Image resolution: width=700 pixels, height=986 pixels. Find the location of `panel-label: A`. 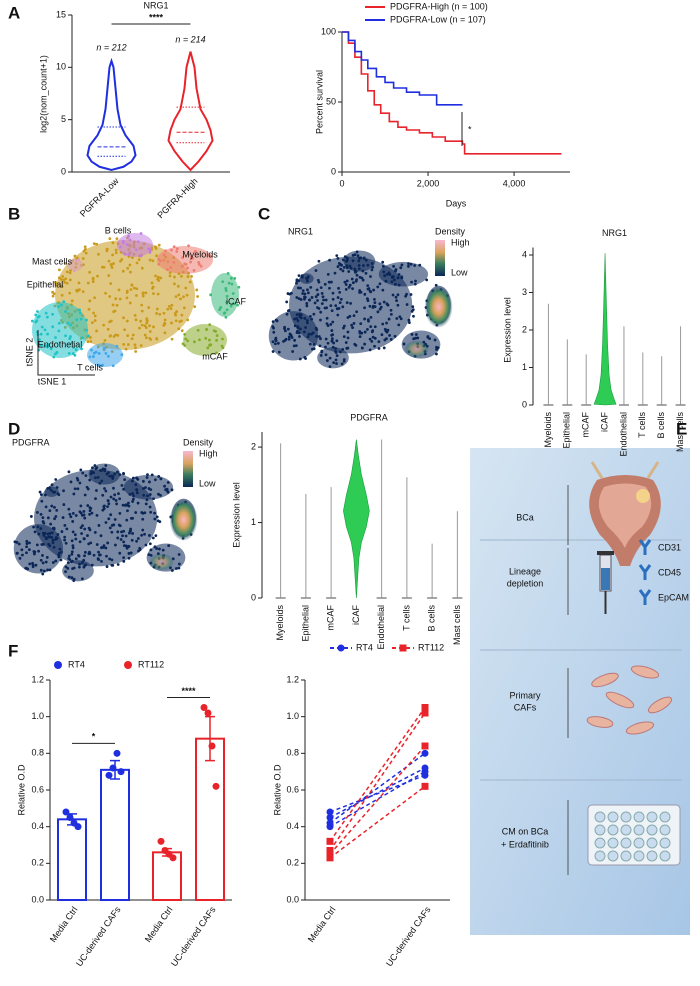

panel-label: A is located at coordinates (14, 12).